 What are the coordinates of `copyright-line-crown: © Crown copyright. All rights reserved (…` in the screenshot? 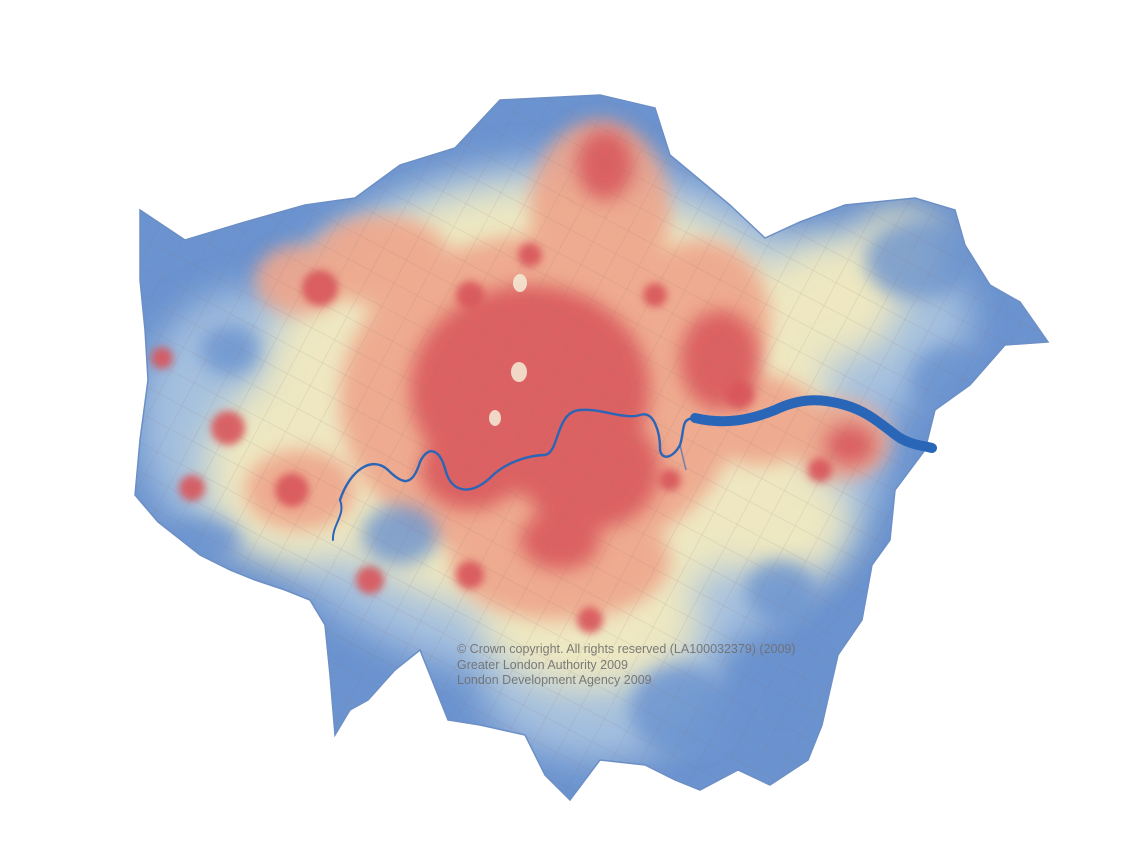 It's located at (626, 649).